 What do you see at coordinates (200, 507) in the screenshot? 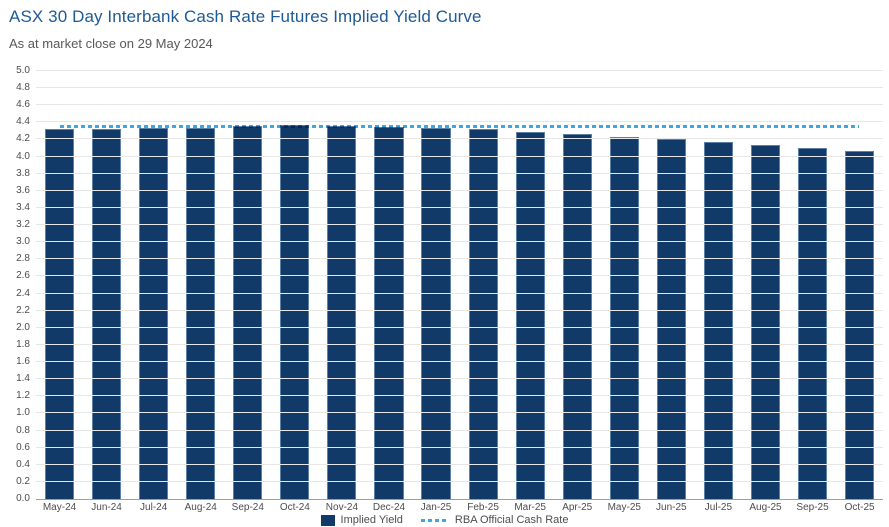
I see `x-tick-label: Aug-24` at bounding box center [200, 507].